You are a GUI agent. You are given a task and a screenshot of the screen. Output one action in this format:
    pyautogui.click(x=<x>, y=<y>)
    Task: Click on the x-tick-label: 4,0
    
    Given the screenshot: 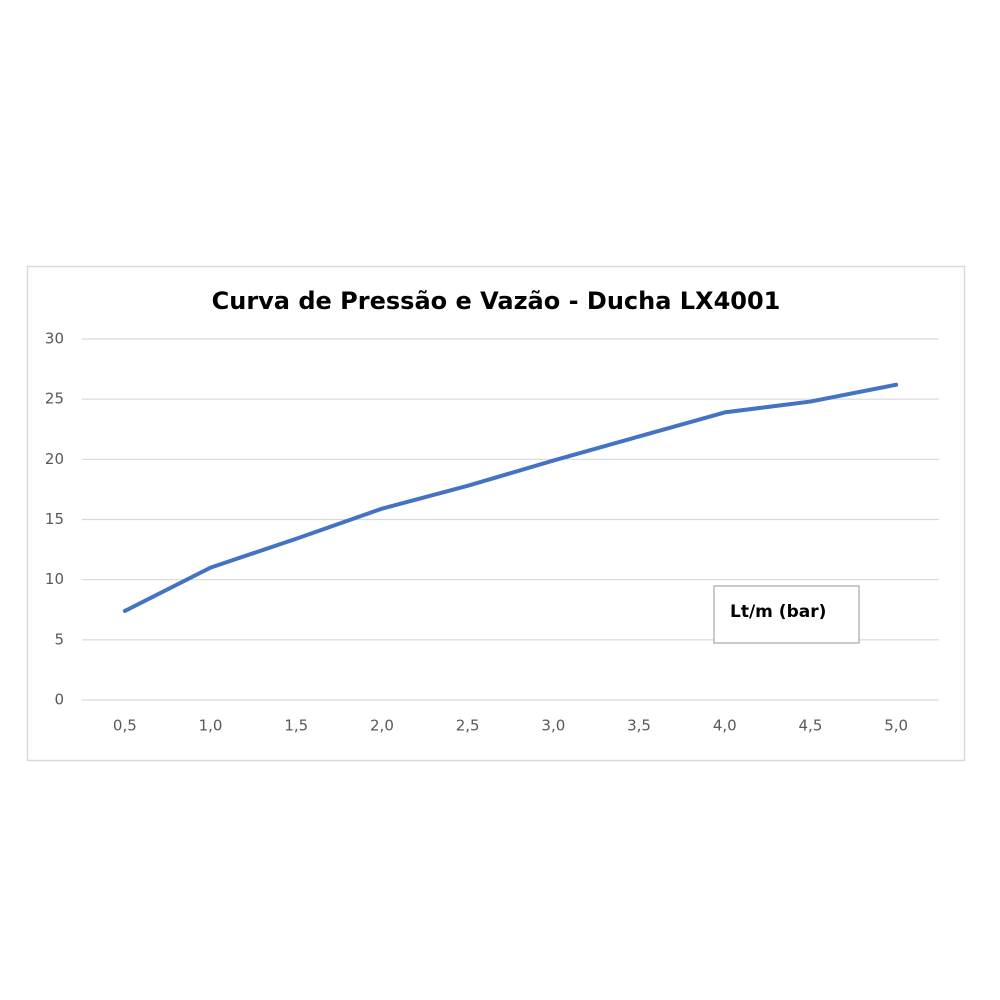 What is the action you would take?
    pyautogui.click(x=725, y=726)
    